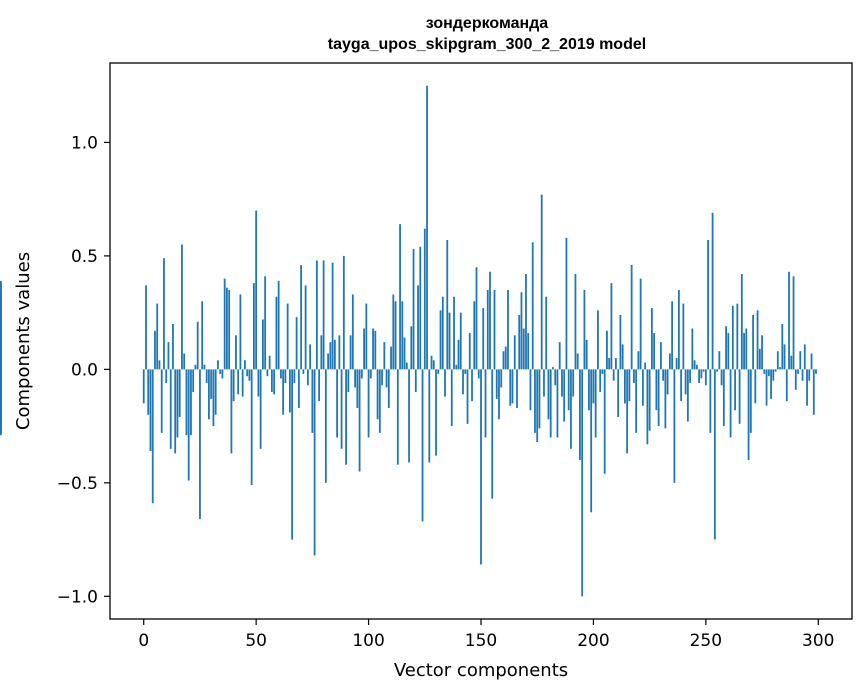  Describe the element at coordinates (77, 484) in the screenshot. I see `y-tick-label: −0.5` at that location.